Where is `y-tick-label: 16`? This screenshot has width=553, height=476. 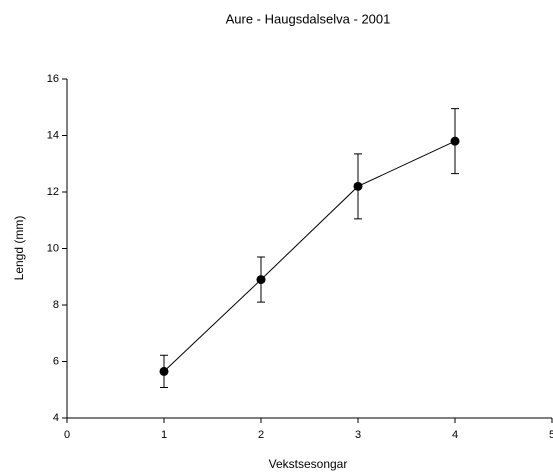
y-tick-label: 16 is located at coordinates (53, 79).